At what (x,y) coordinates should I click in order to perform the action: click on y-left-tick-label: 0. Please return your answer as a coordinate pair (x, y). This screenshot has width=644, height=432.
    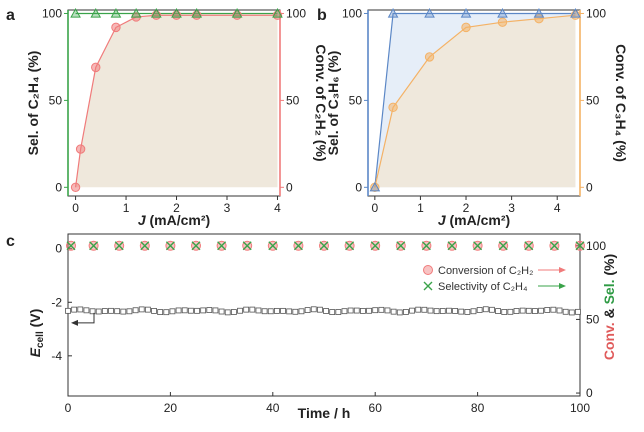
    Looking at the image, I should click on (358, 187).